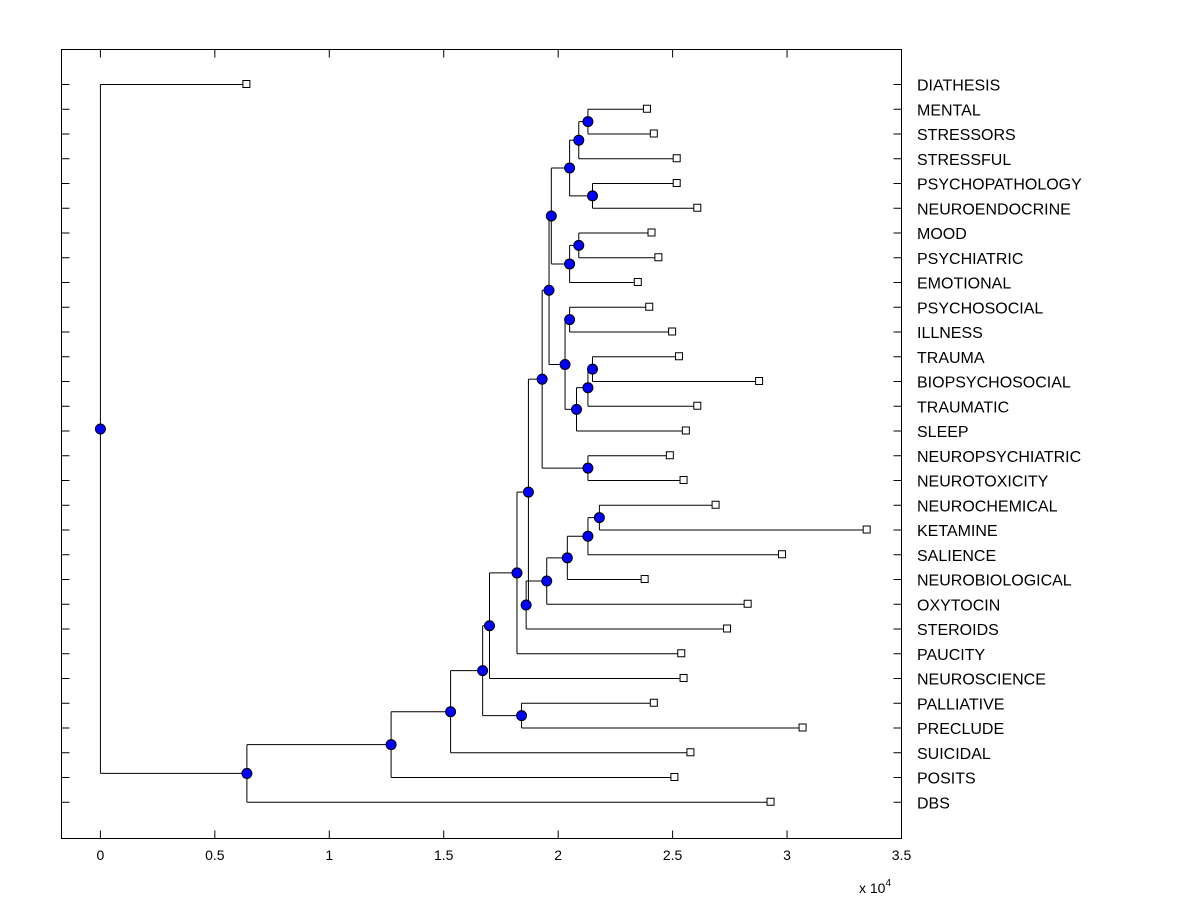  I want to click on leaf-label: NEUROCHEMICAL, so click(987, 506).